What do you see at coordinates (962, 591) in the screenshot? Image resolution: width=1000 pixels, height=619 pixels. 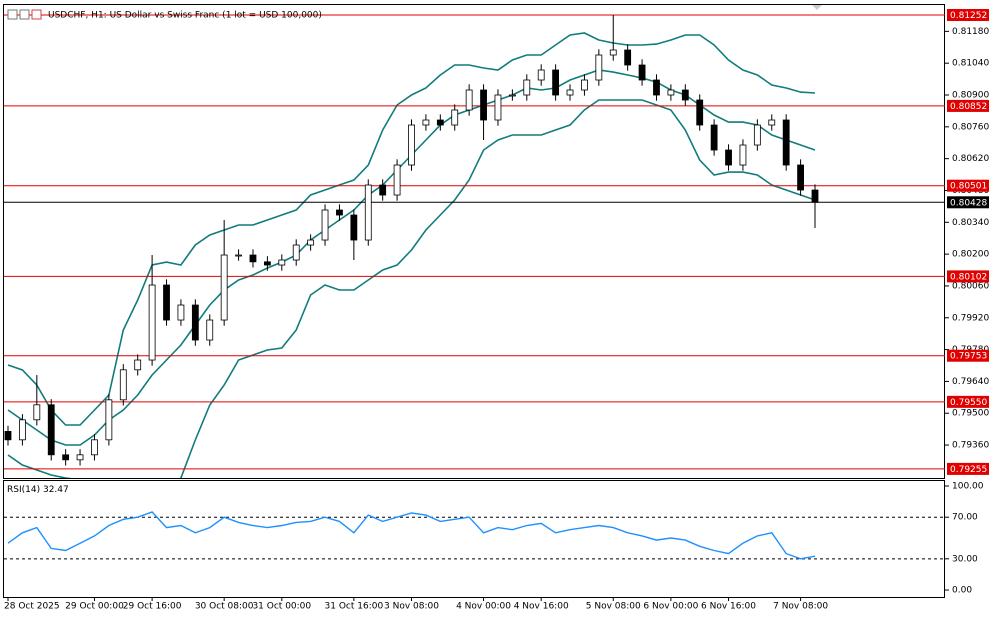 I see `rsi-tick-label: 0.00` at bounding box center [962, 591].